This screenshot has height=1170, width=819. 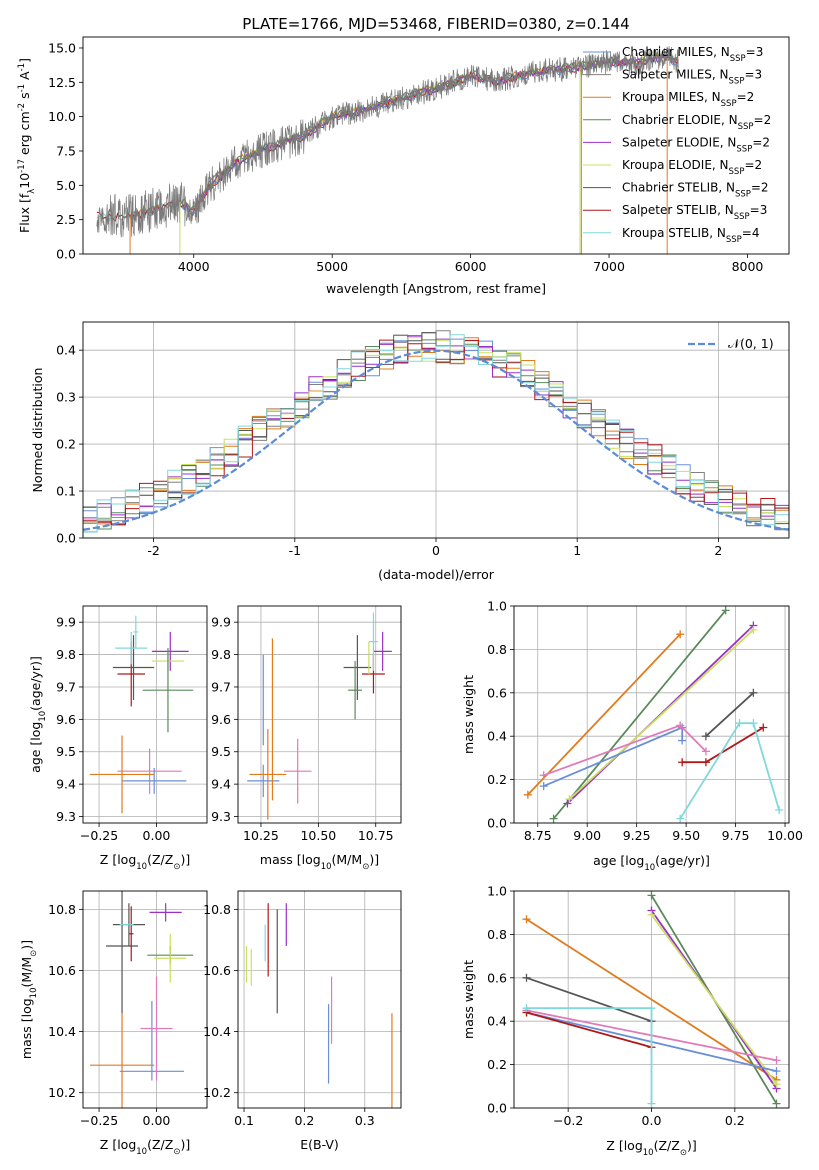 I want to click on y-tick-label: 9.9, so click(x=66, y=622).